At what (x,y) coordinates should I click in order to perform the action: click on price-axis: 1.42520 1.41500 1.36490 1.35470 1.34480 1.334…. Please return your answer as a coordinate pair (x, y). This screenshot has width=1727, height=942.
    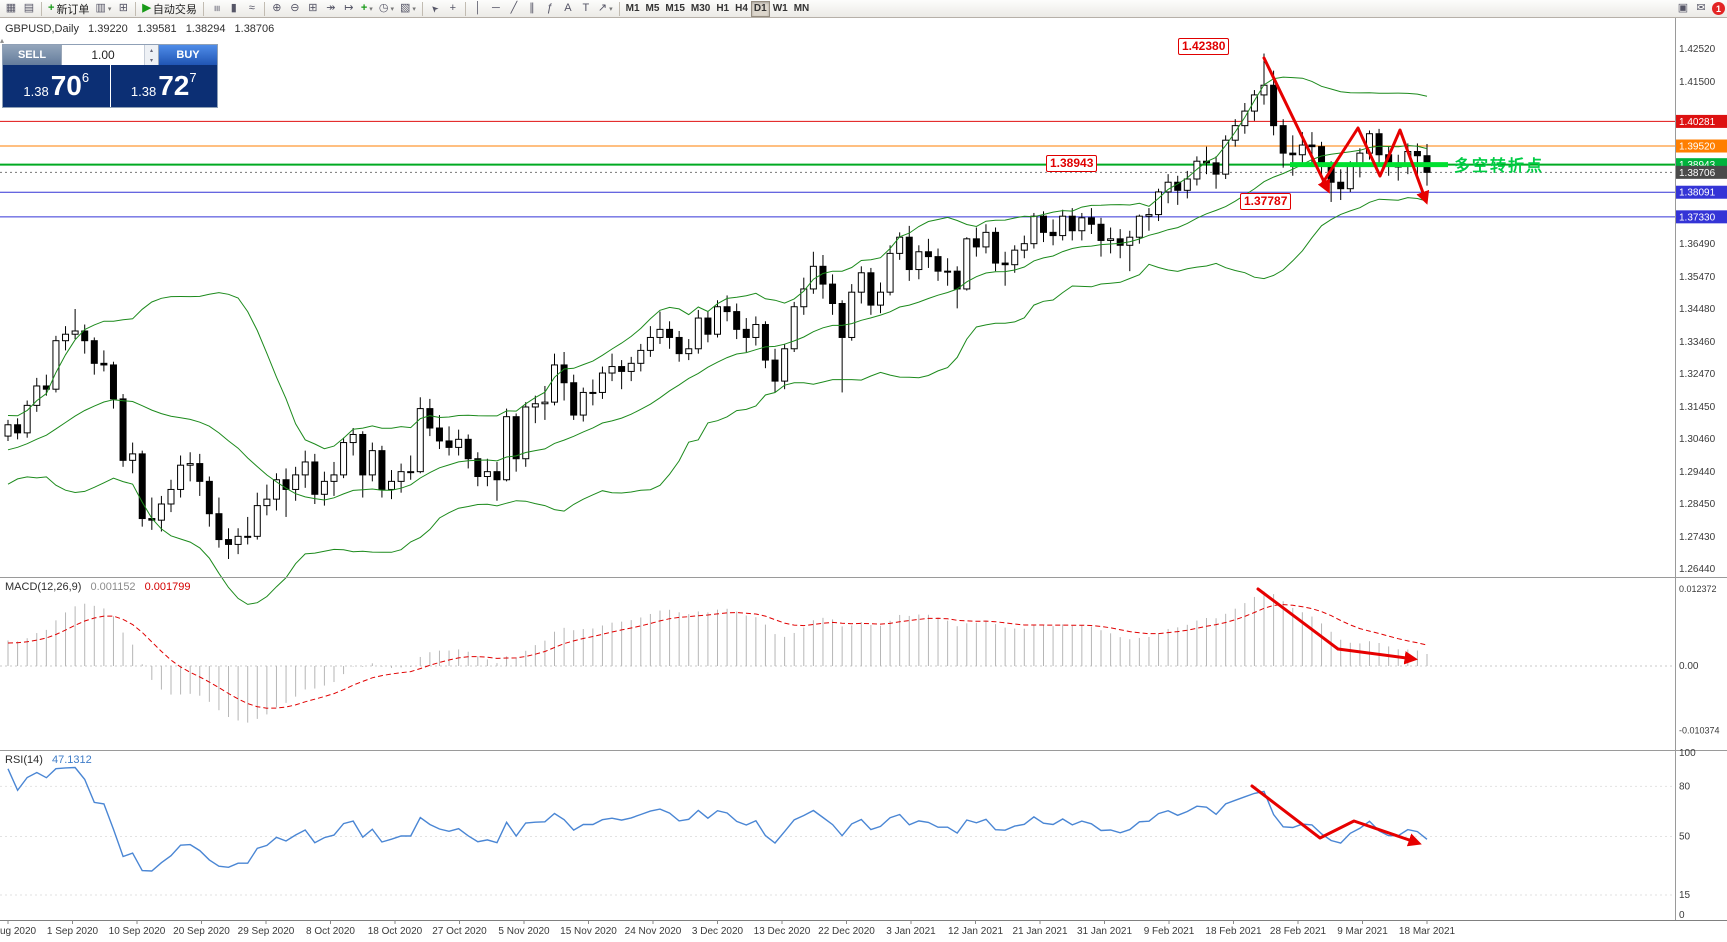
    Looking at the image, I should click on (1701, 482).